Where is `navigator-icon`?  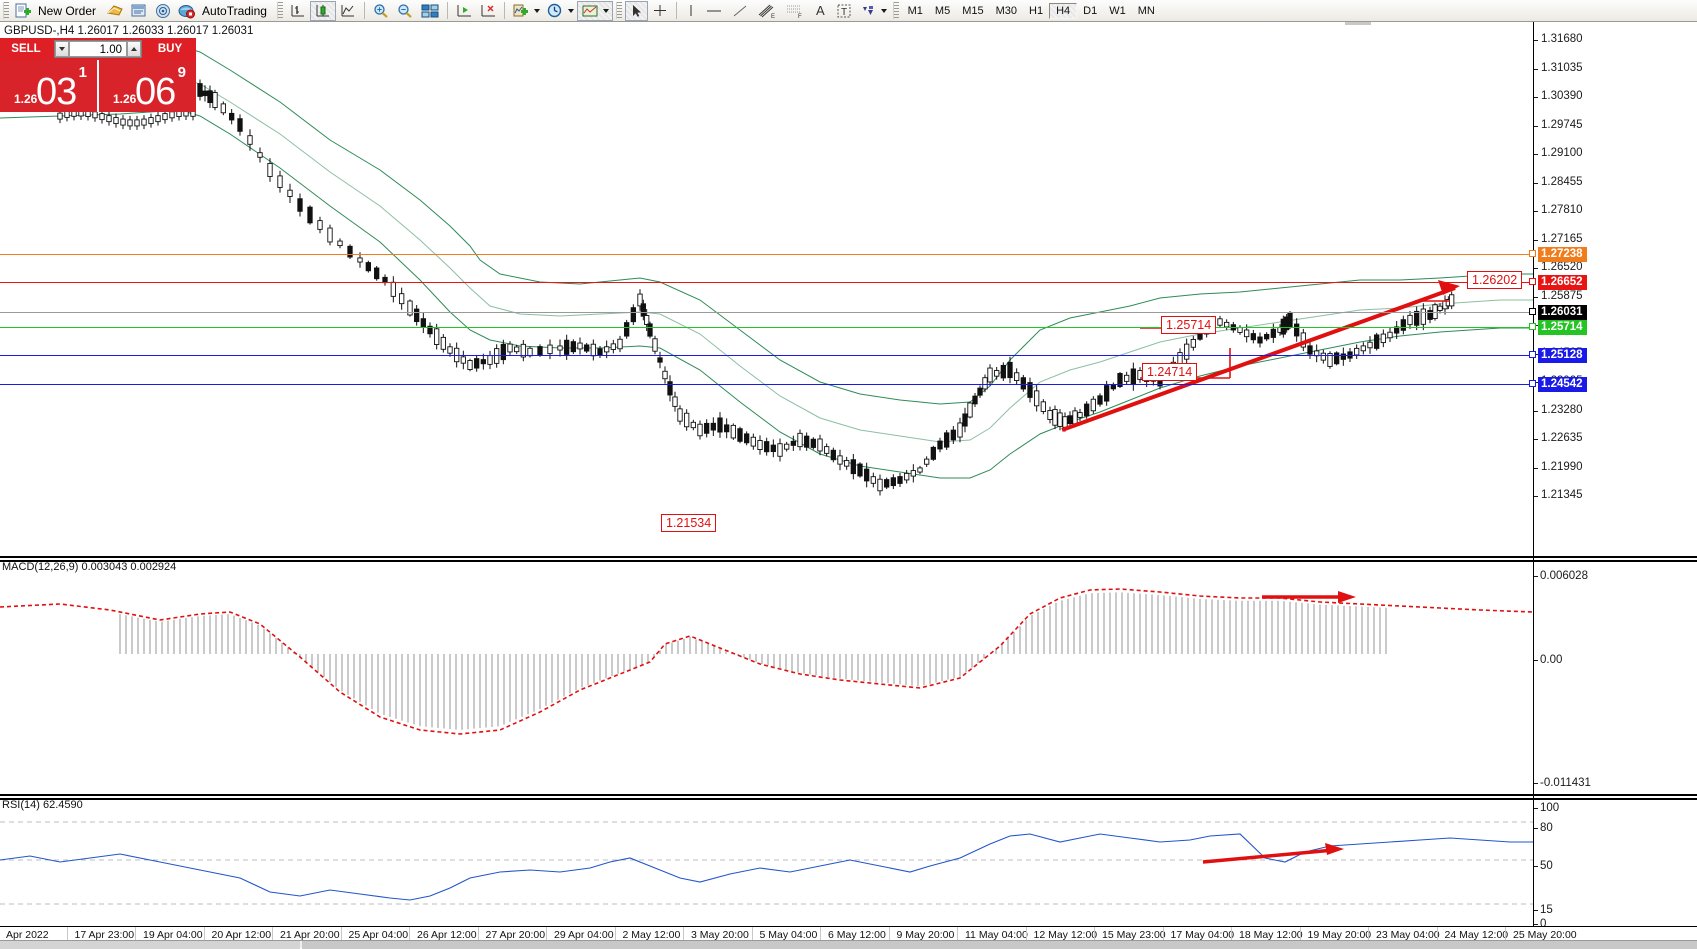 navigator-icon is located at coordinates (138, 10).